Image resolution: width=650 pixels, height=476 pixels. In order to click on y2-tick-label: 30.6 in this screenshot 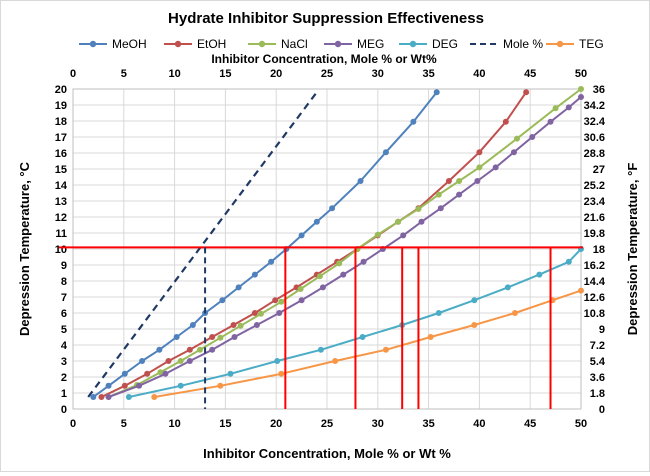, I will do `click(594, 138)`.